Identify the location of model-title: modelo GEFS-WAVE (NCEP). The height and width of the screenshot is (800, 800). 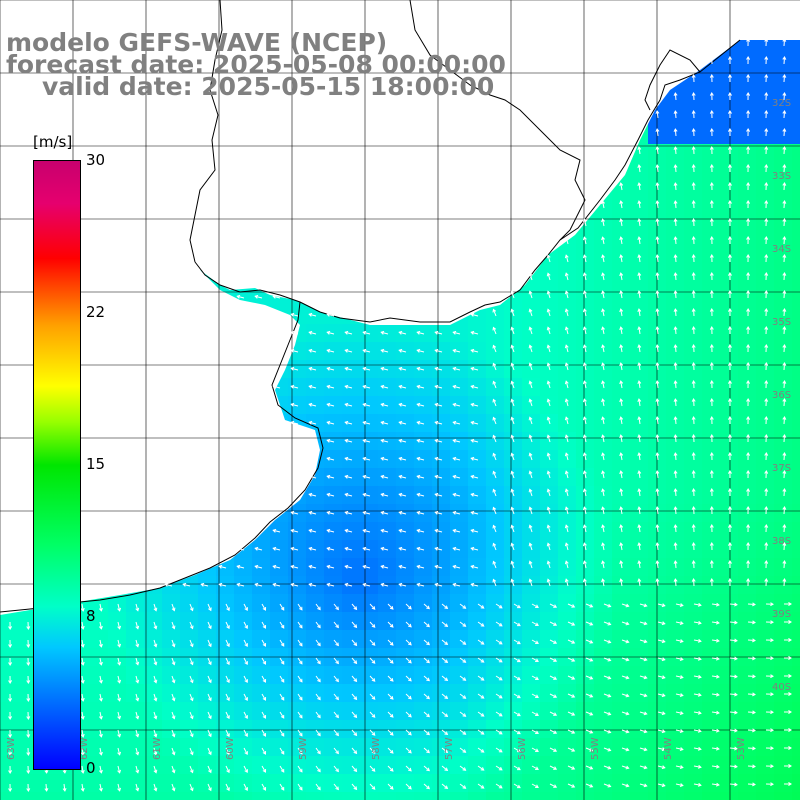
(197, 42).